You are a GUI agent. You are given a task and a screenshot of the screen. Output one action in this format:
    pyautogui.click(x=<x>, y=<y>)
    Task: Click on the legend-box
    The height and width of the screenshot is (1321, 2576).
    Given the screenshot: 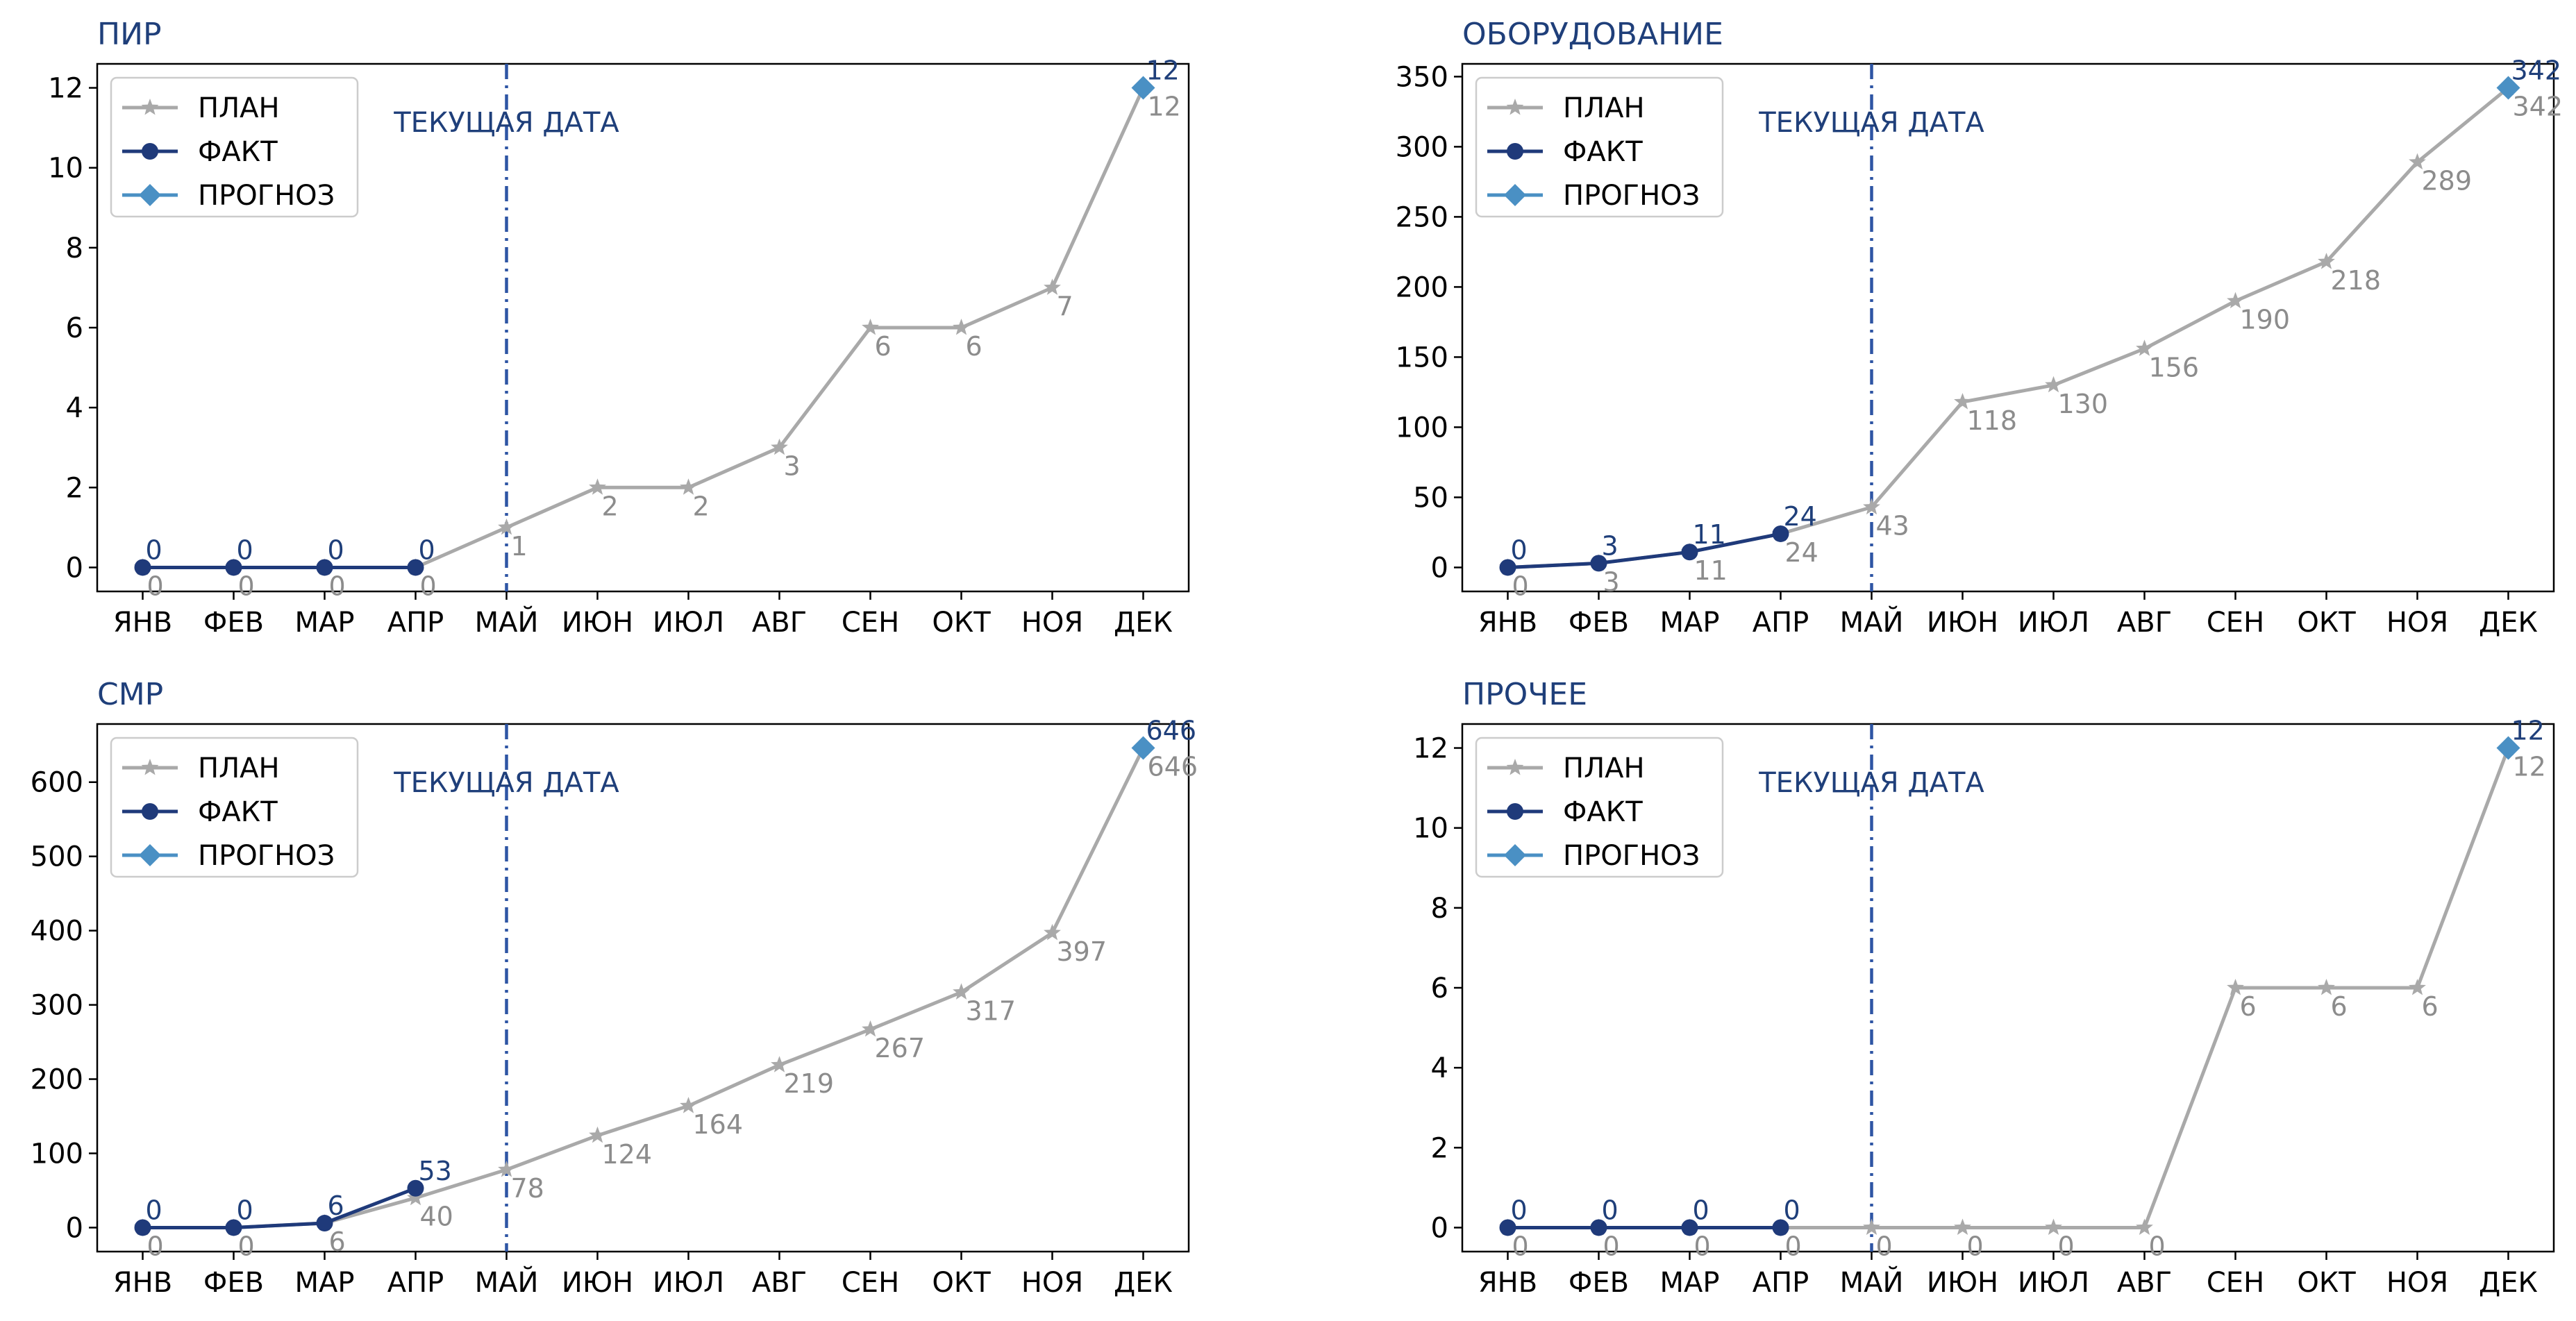 What is the action you would take?
    pyautogui.click(x=234, y=147)
    